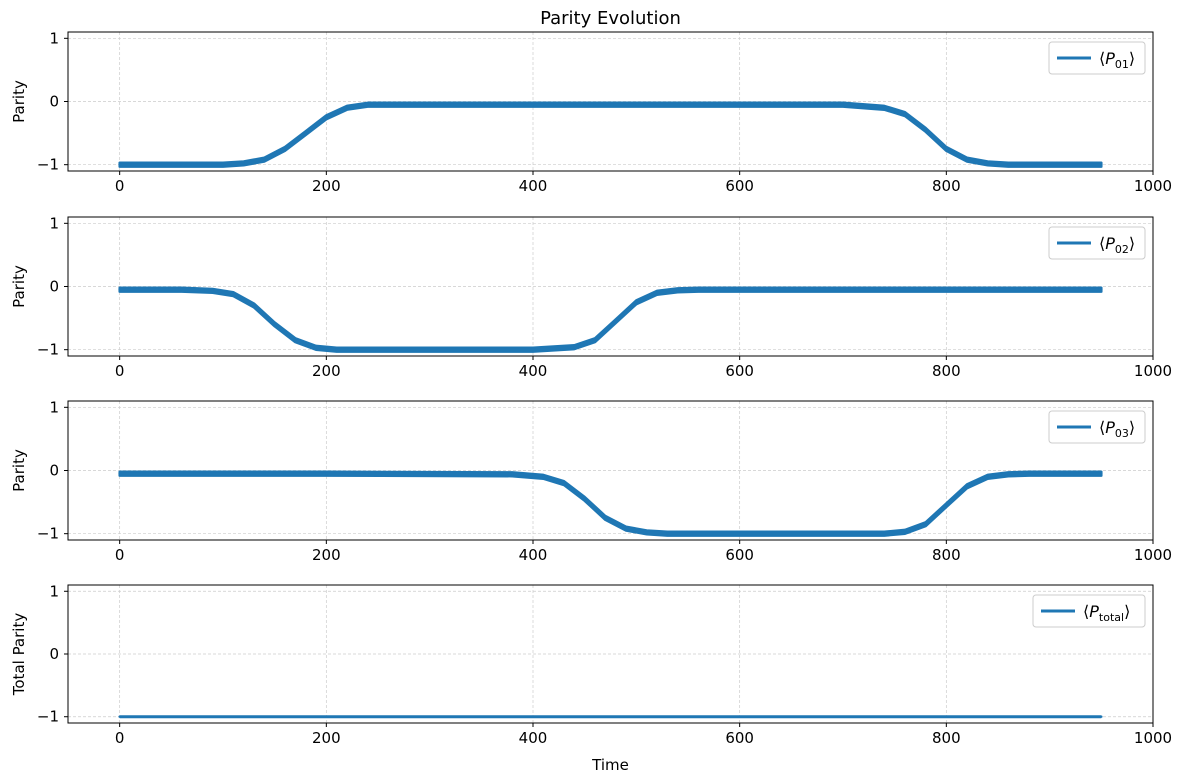  I want to click on x-axis-label: Time, so click(610, 765).